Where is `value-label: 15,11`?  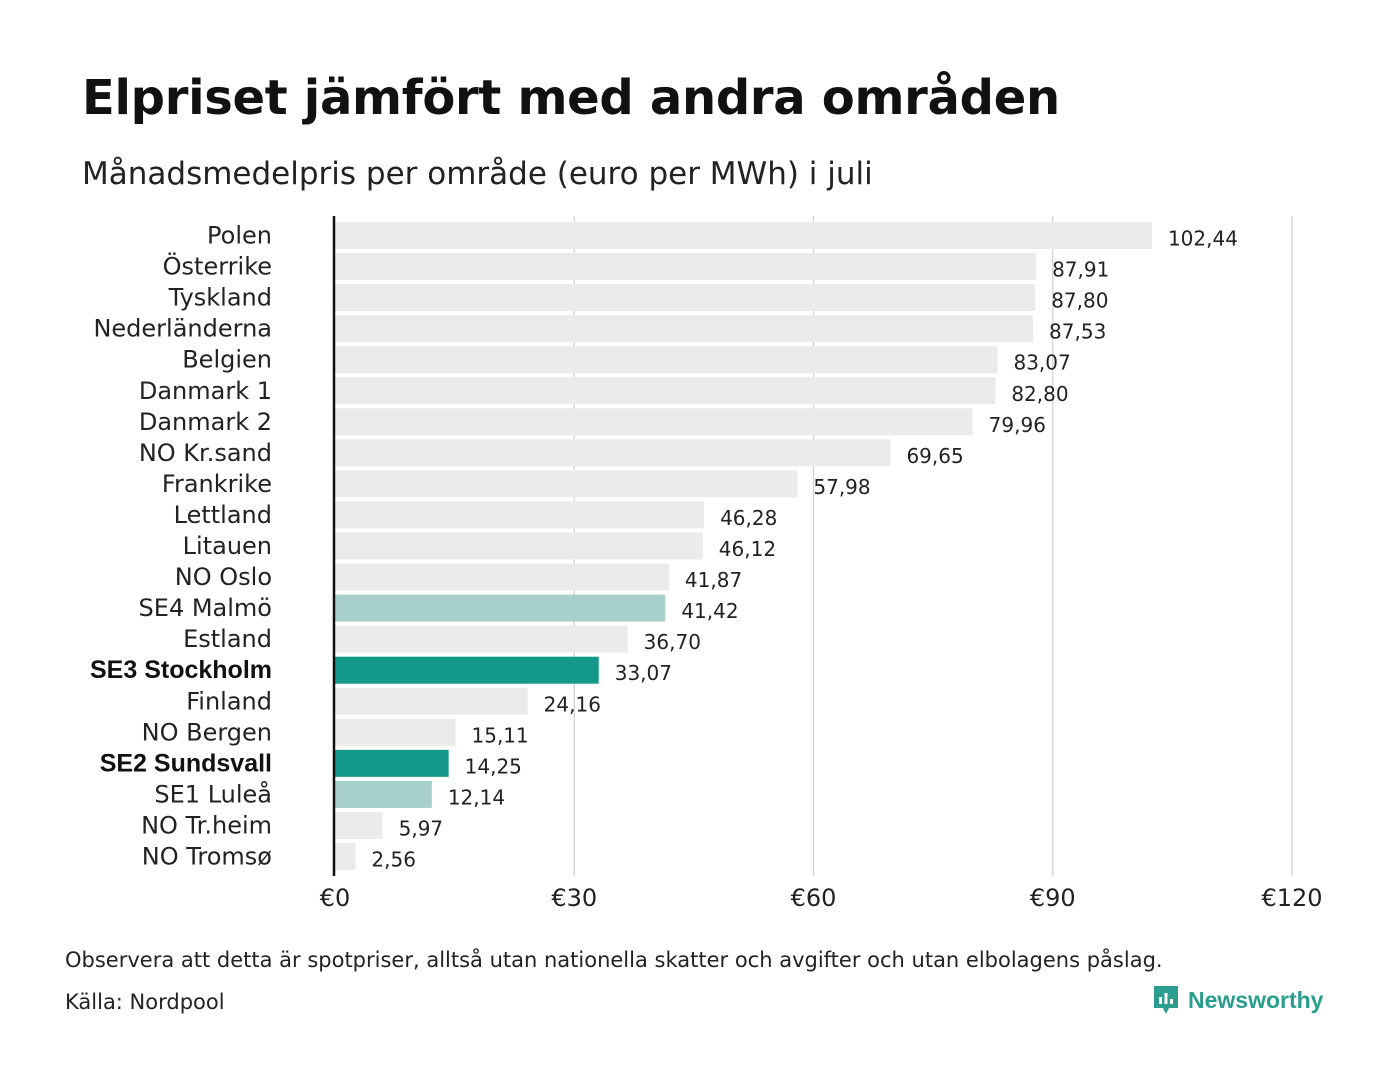 value-label: 15,11 is located at coordinates (500, 735).